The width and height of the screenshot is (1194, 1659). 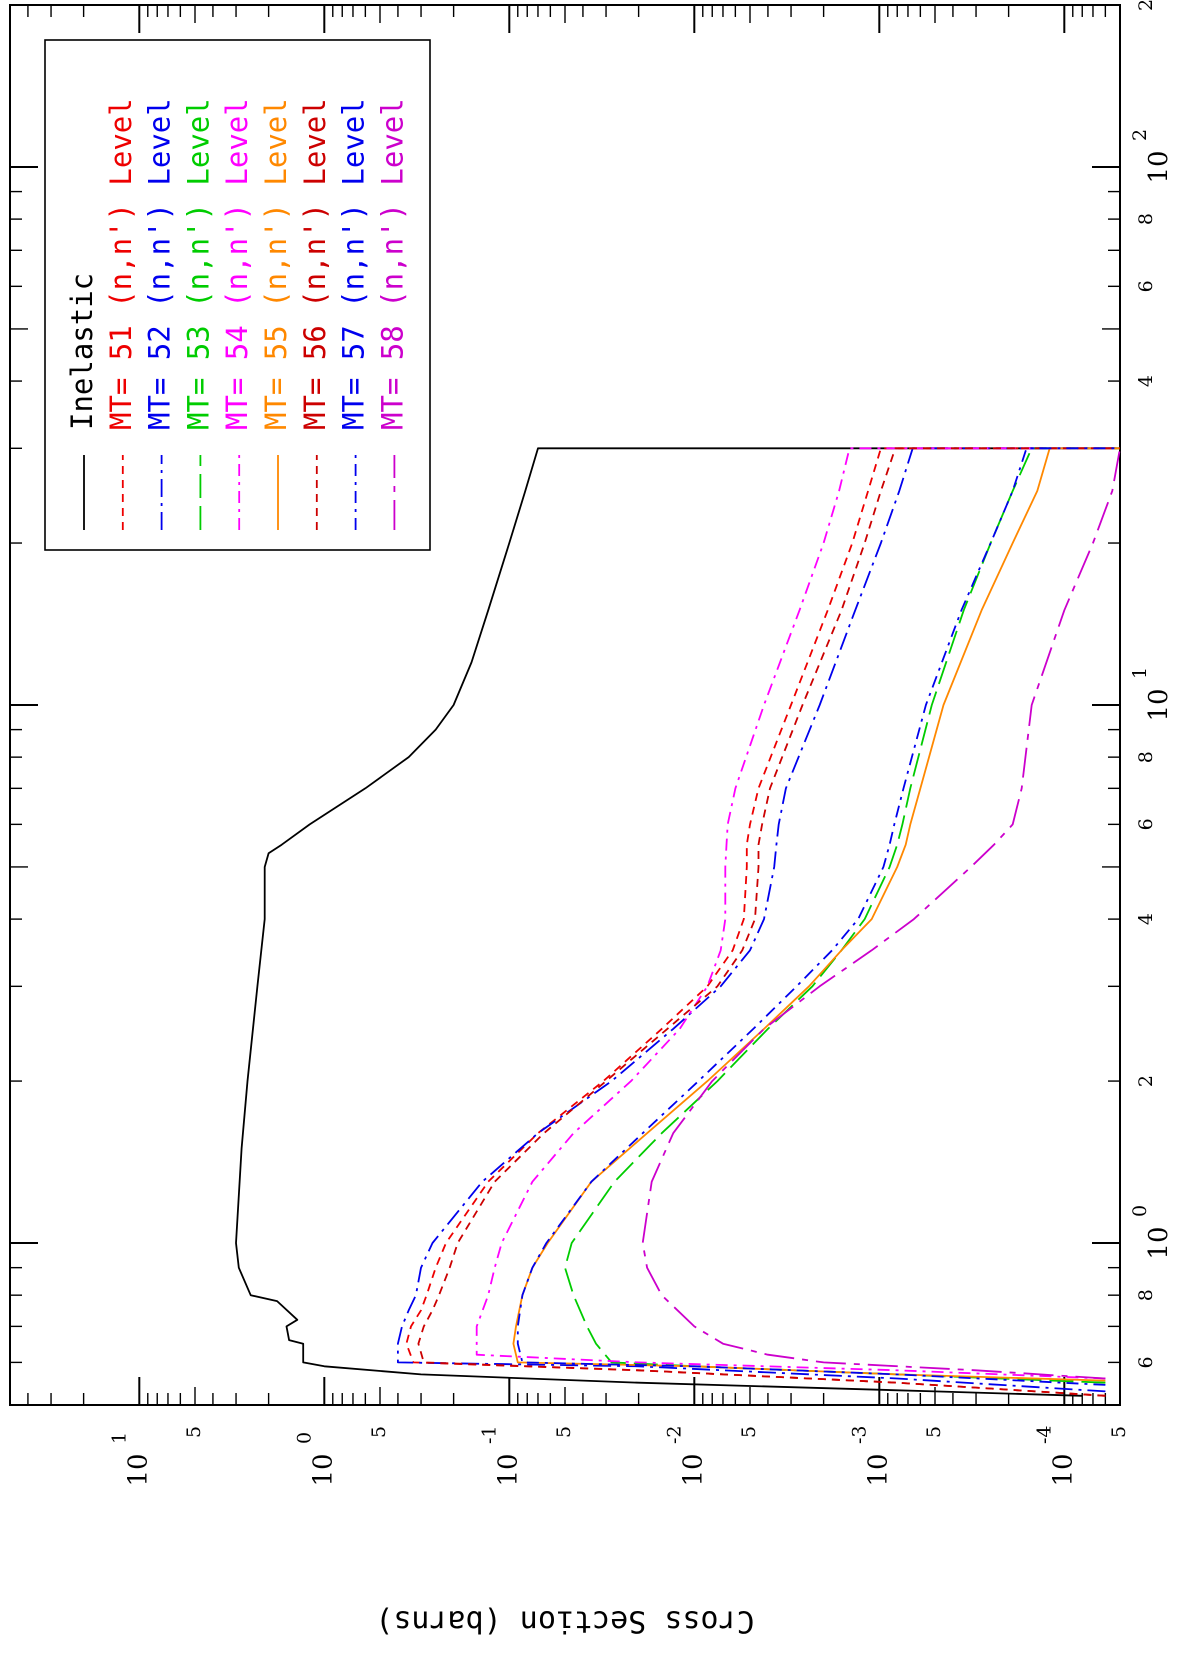 I want to click on y-tick-label: 10-3, so click(x=870, y=1455).